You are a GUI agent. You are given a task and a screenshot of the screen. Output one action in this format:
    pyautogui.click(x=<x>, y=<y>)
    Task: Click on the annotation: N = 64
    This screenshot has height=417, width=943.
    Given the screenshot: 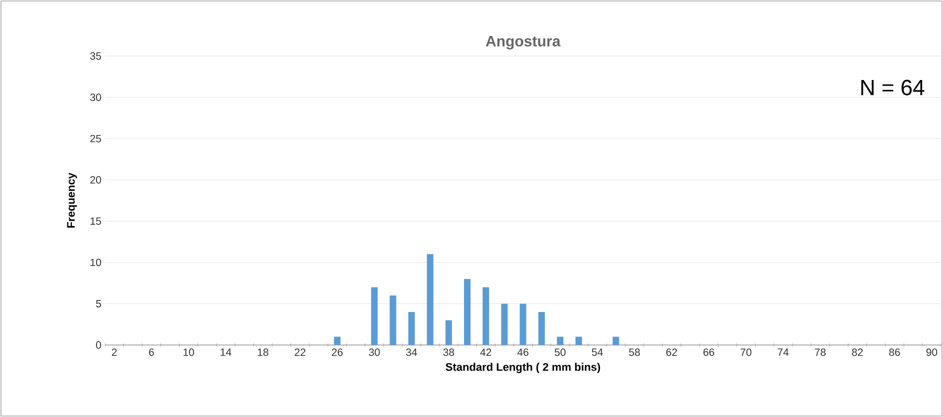 What is the action you would take?
    pyautogui.click(x=892, y=88)
    